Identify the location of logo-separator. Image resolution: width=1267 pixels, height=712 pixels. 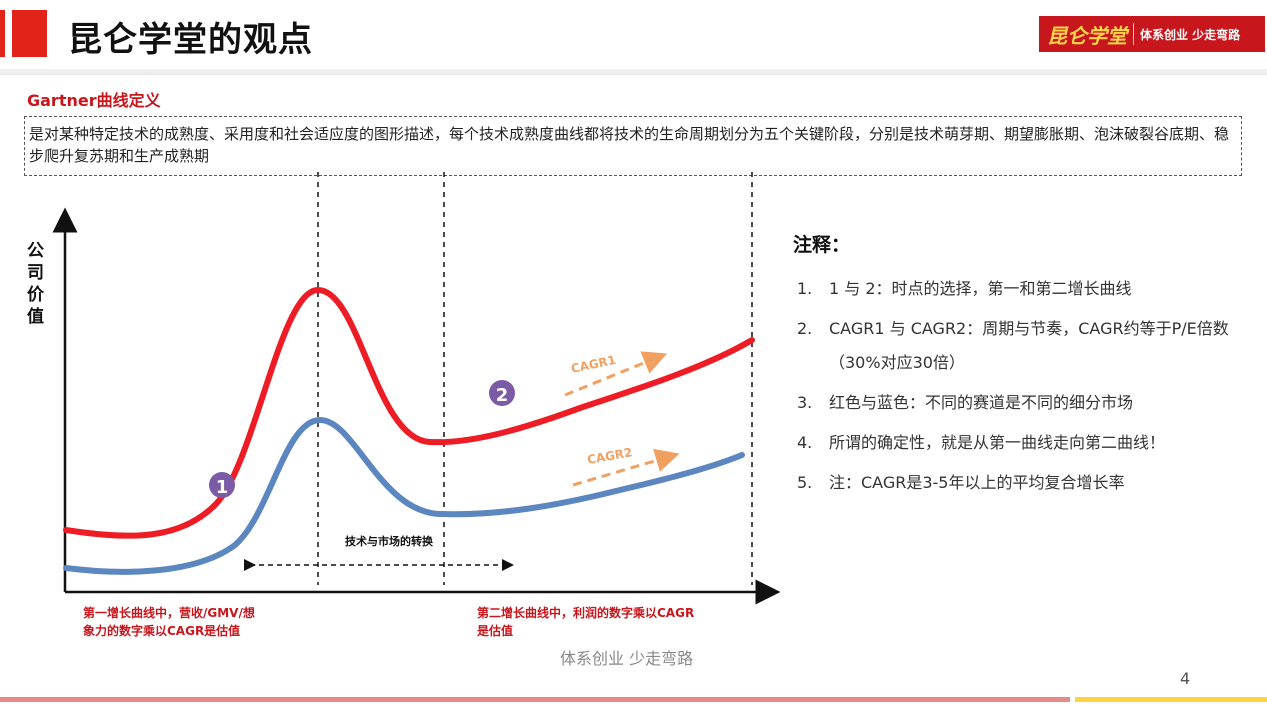
(1133, 34).